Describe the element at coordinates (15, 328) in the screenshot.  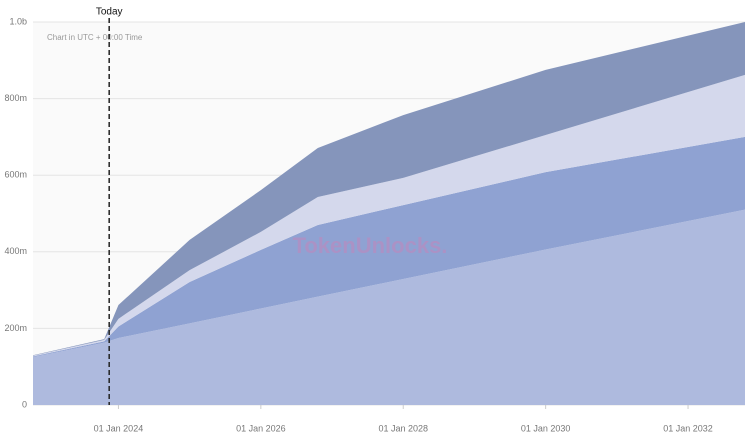
I see `y-tick-label: 200m` at that location.